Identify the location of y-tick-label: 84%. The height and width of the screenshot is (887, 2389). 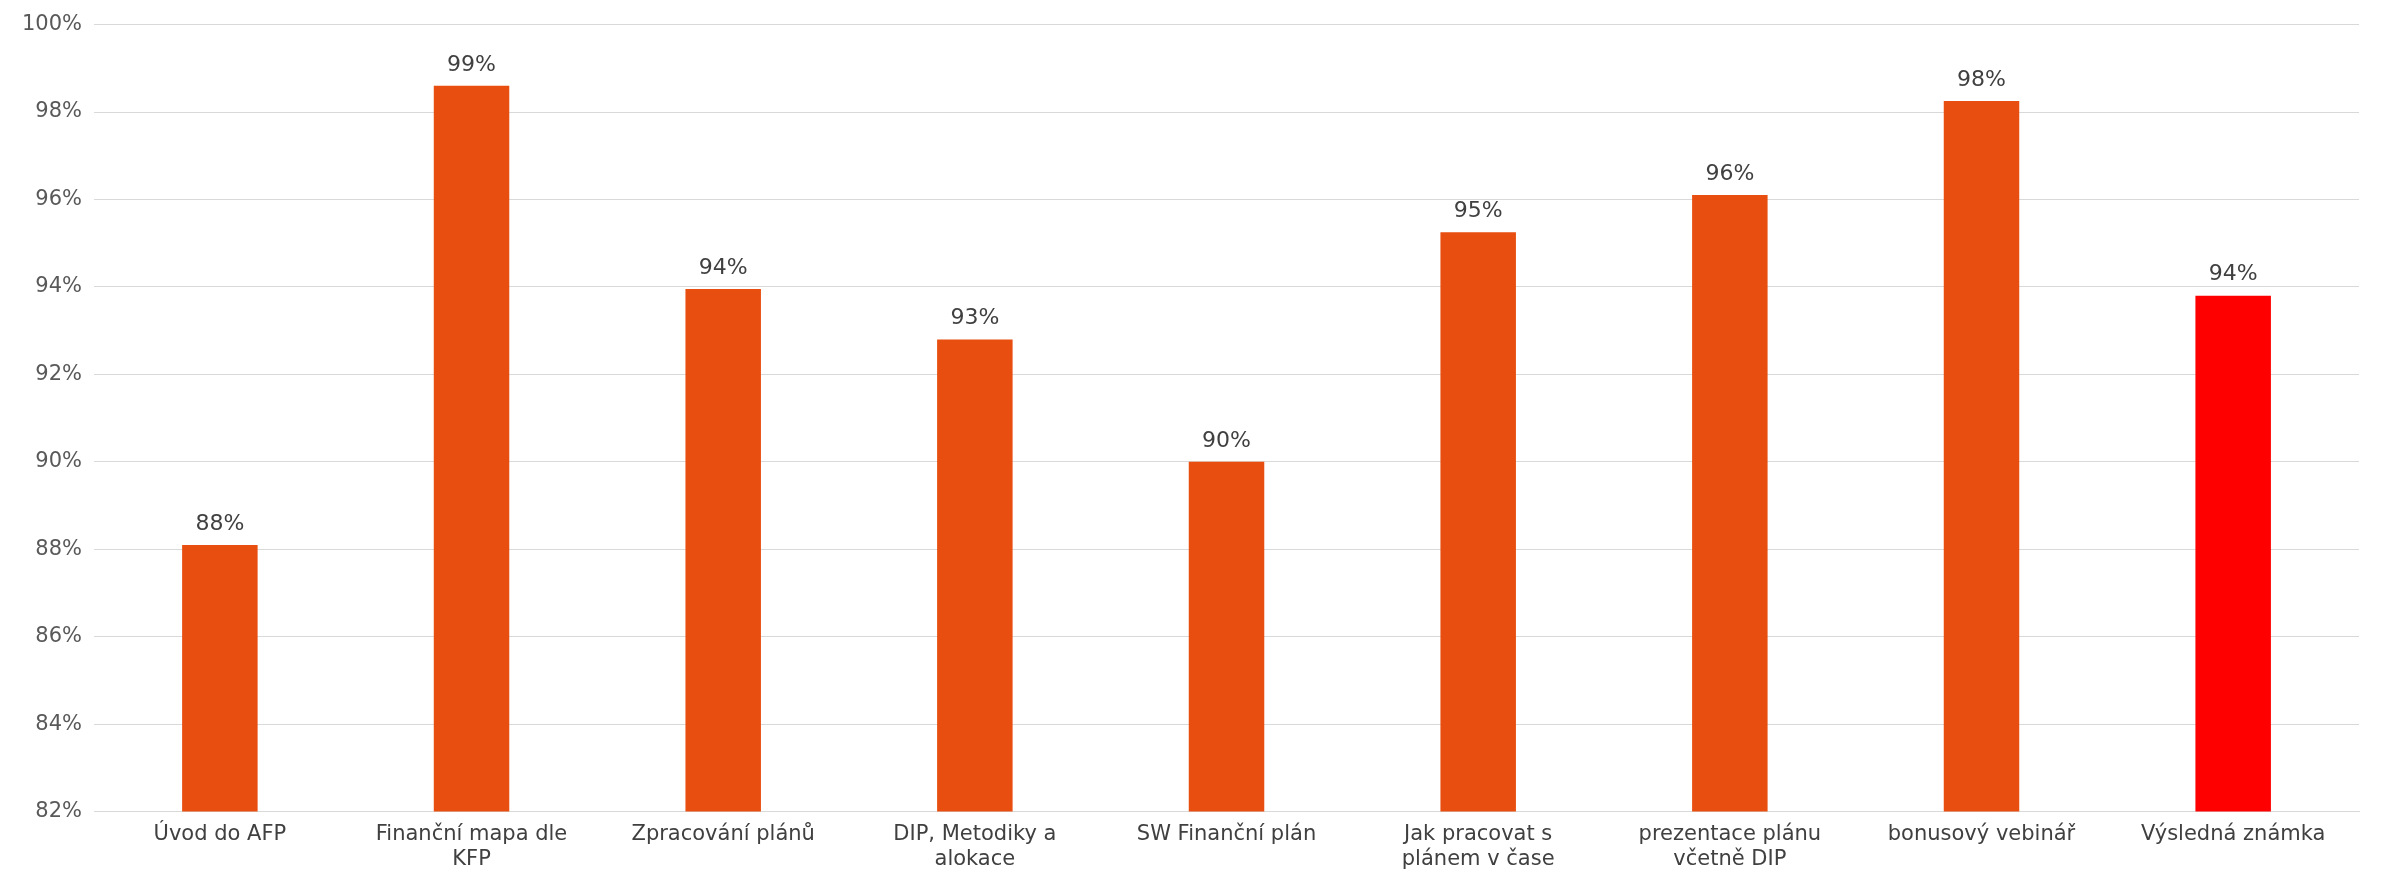
(59, 722).